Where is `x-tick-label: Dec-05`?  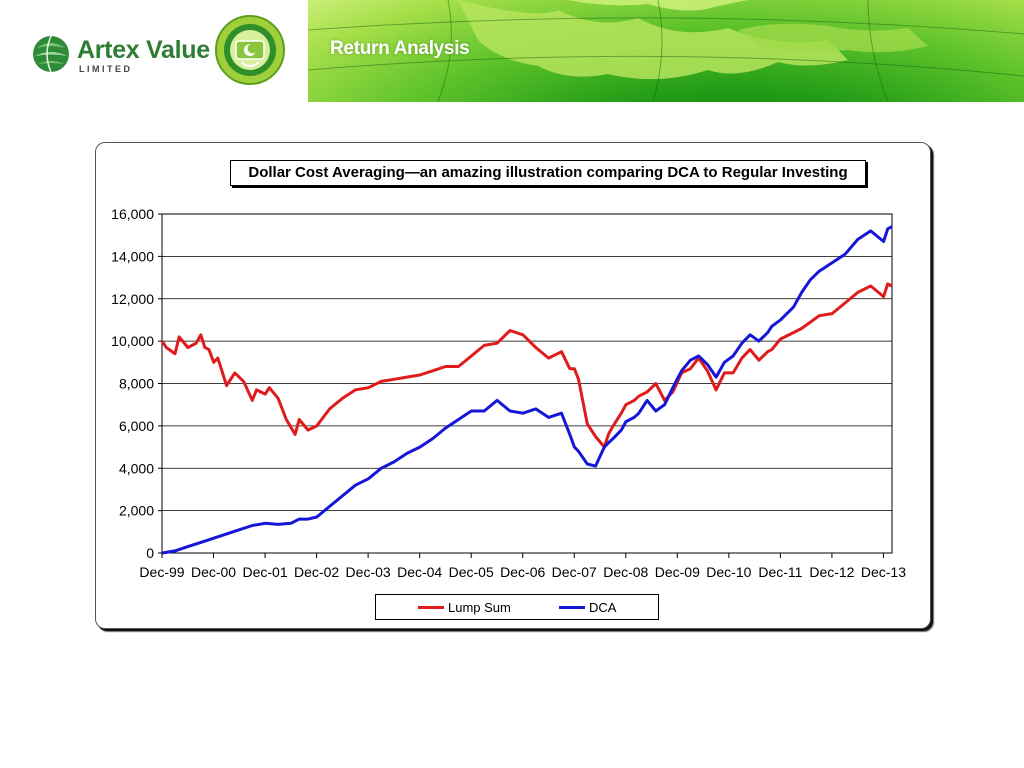 x-tick-label: Dec-05 is located at coordinates (471, 572).